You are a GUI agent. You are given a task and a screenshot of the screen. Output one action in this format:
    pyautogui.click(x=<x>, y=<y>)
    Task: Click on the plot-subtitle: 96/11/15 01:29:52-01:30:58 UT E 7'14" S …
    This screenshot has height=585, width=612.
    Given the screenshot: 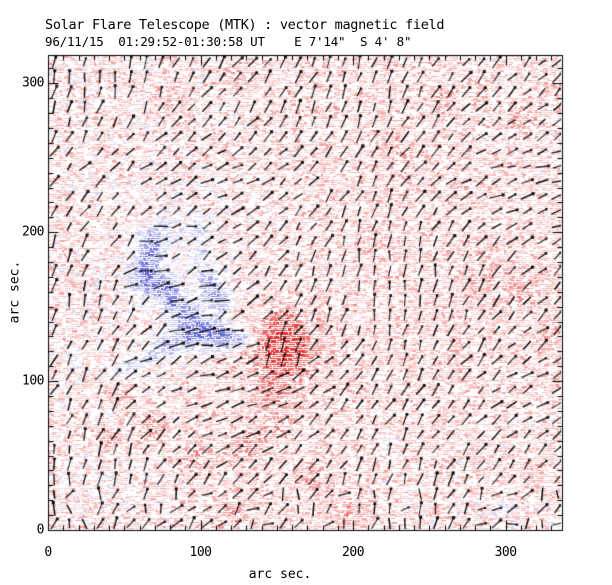 What is the action you would take?
    pyautogui.click(x=228, y=41)
    